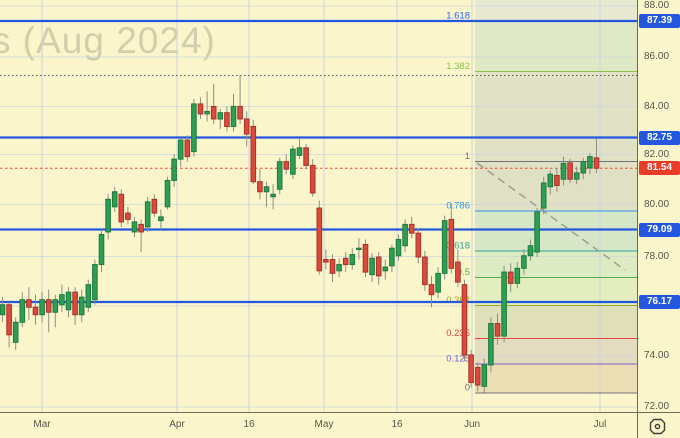 The image size is (680, 438). What do you see at coordinates (657, 426) in the screenshot?
I see `eye-icon` at bounding box center [657, 426].